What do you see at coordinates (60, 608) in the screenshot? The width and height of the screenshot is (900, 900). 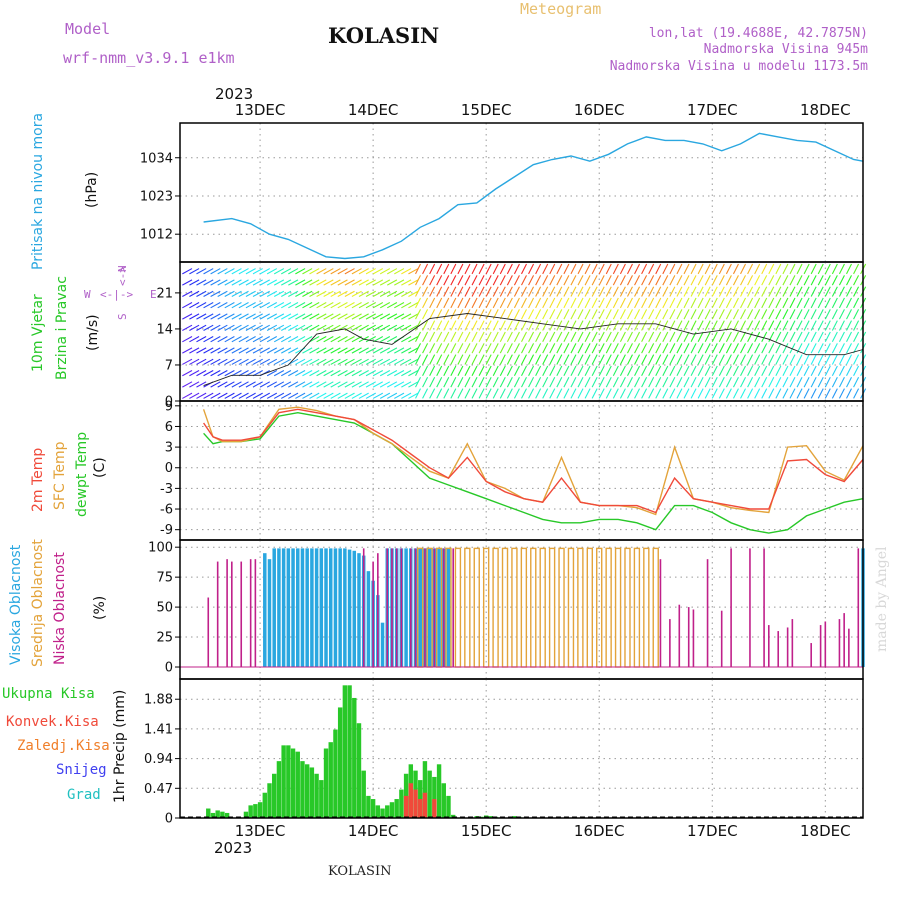 I see `cloud-title-3: Niska Oblacnost` at bounding box center [60, 608].